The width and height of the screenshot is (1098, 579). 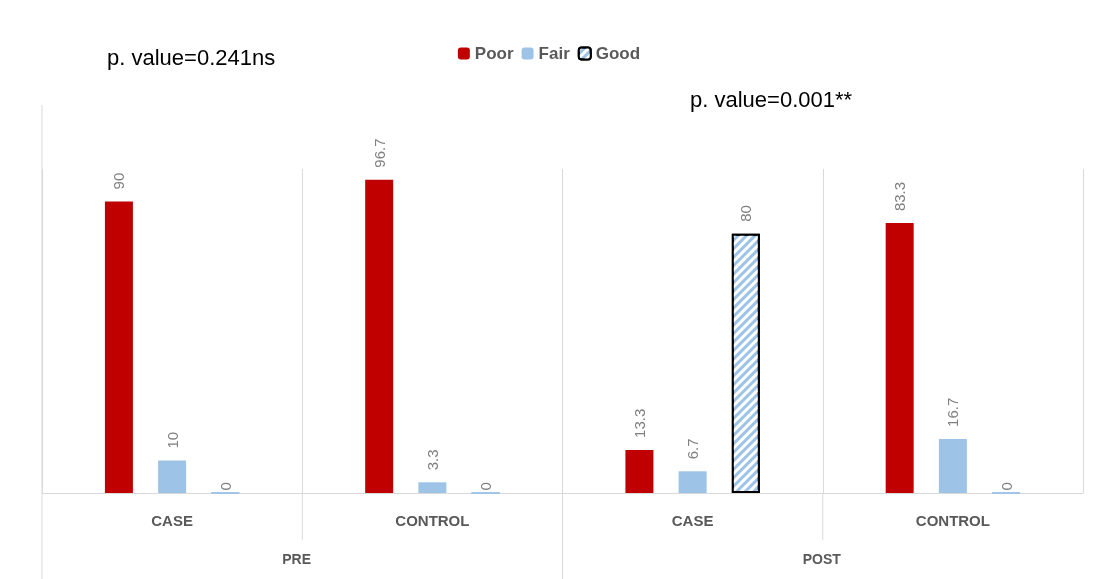 What do you see at coordinates (432, 460) in the screenshot?
I see `data-label: 3.3` at bounding box center [432, 460].